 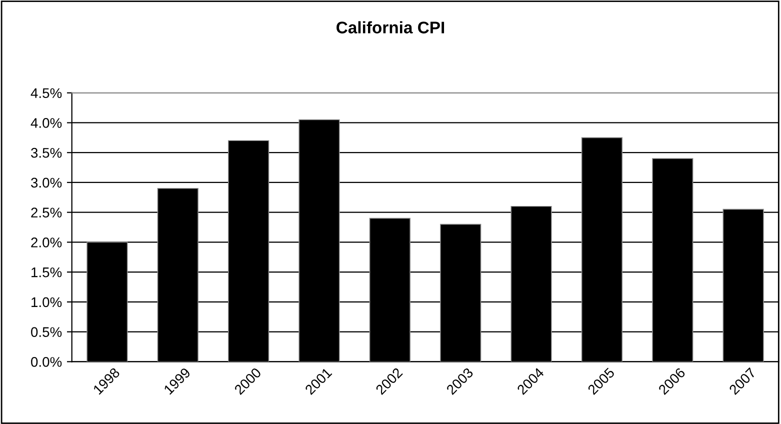 I want to click on y-tick-label: 3.0%, so click(x=46, y=183).